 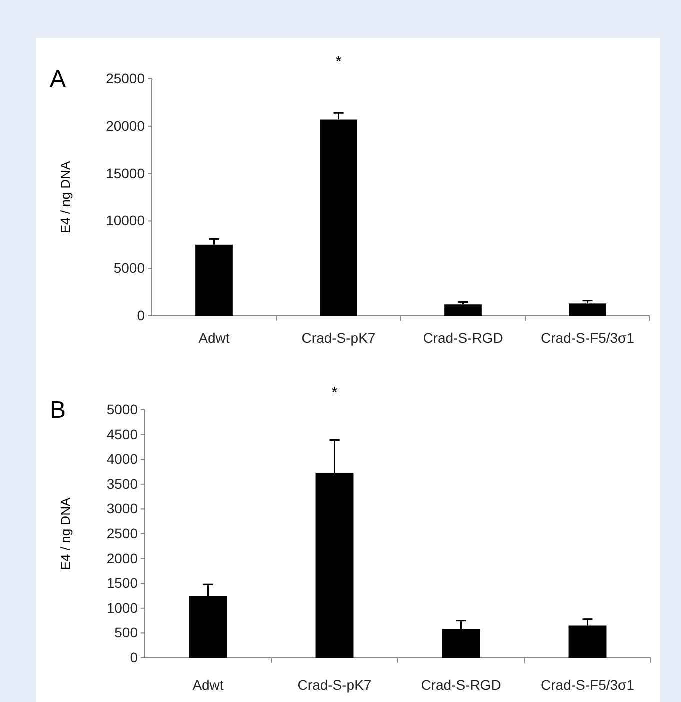 What do you see at coordinates (122, 459) in the screenshot?
I see `y-tick-label: 4000` at bounding box center [122, 459].